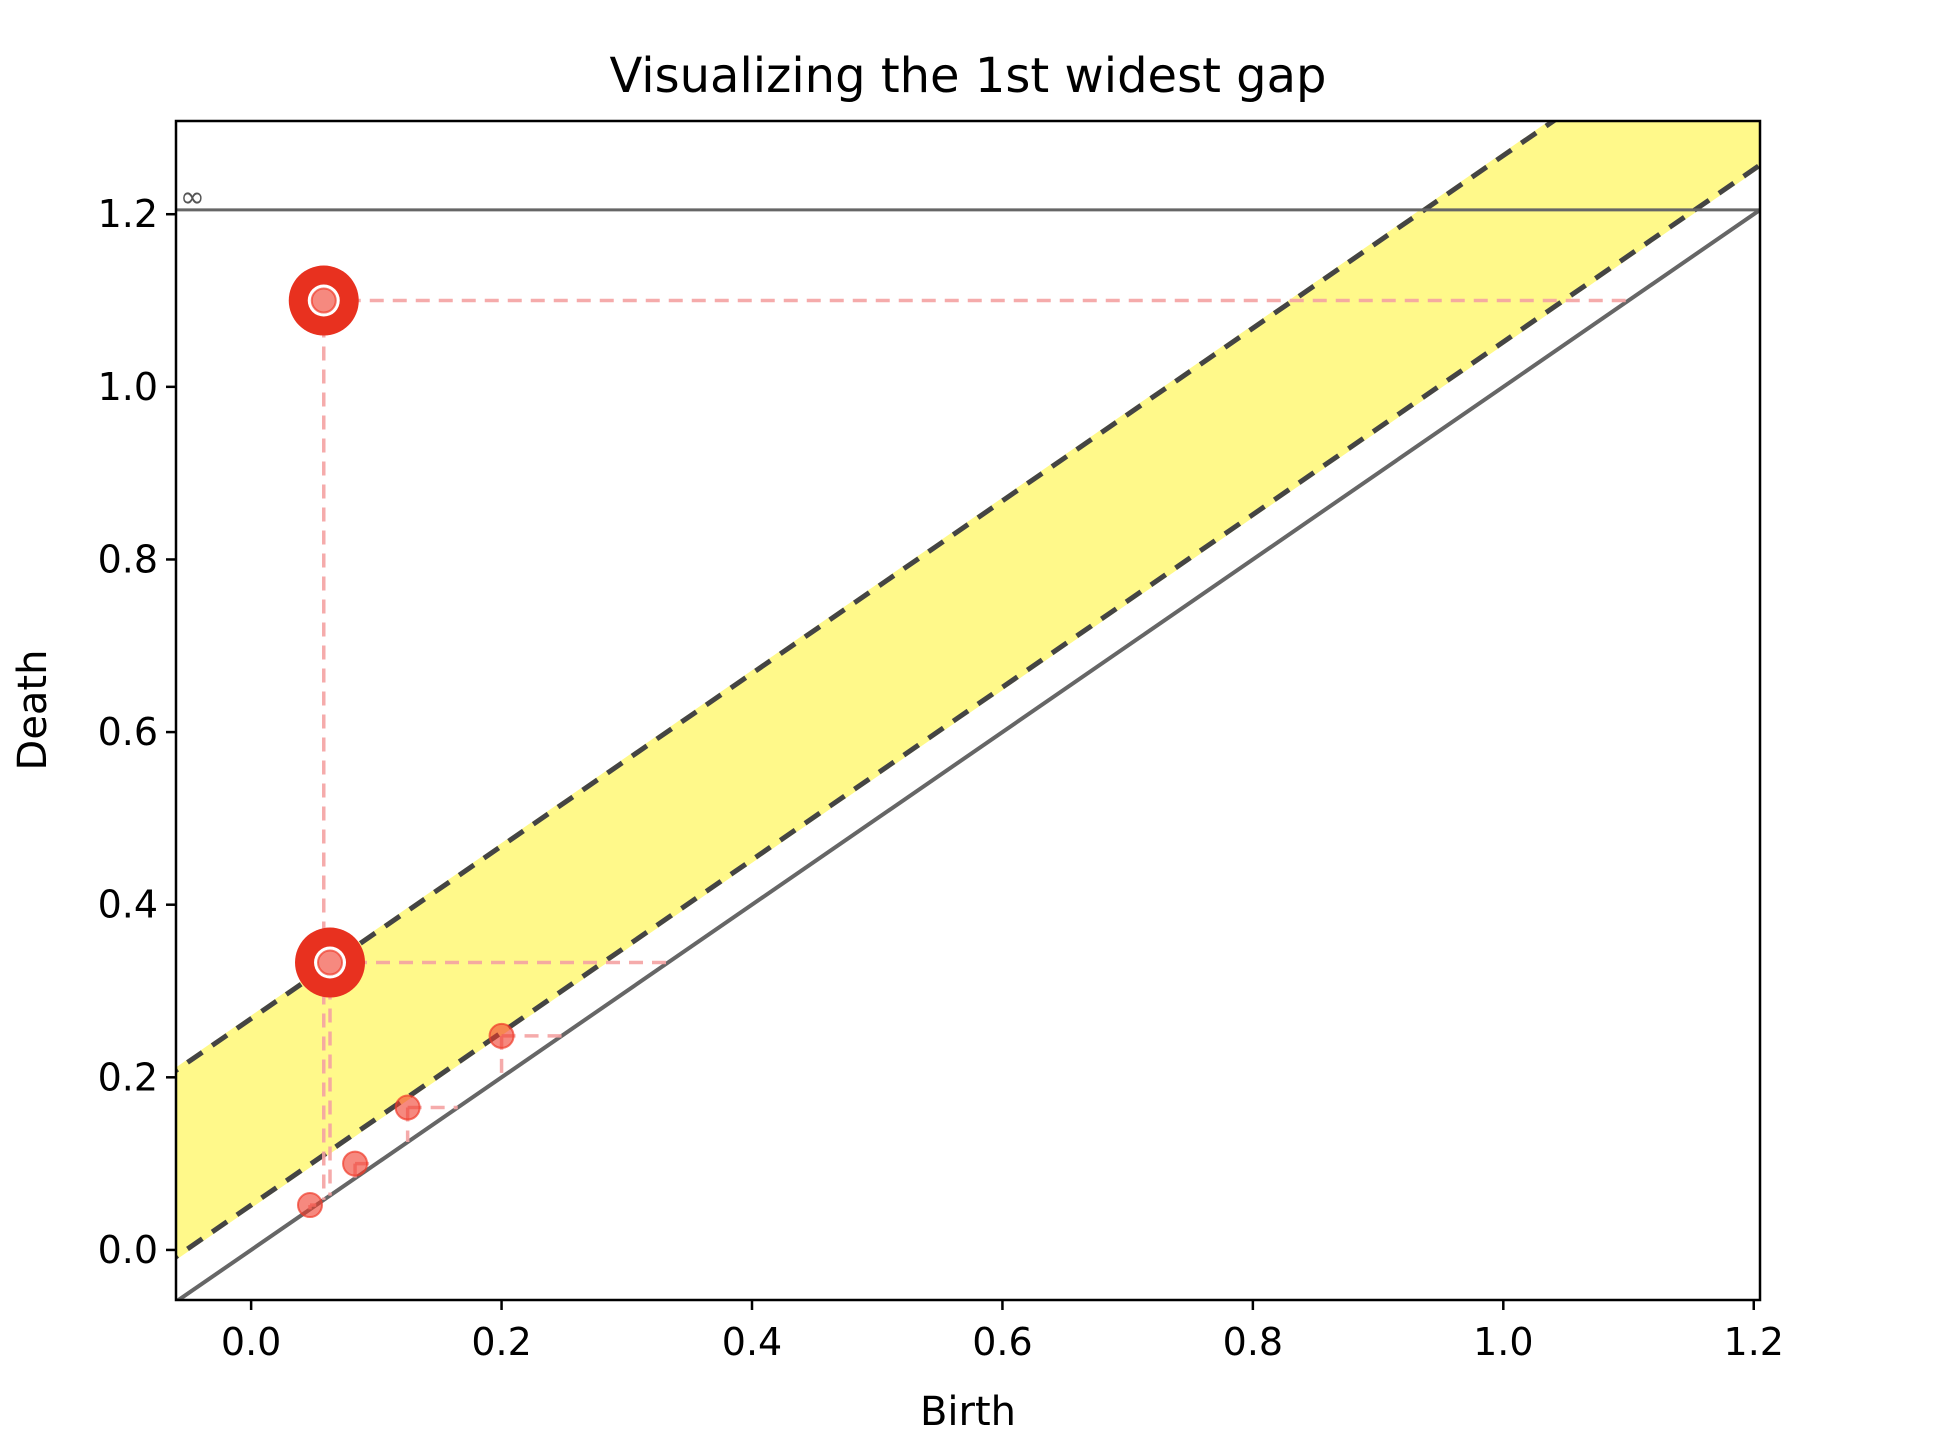 The height and width of the screenshot is (1442, 1938). I want to click on y-tick-label: 1.2, so click(128, 214).